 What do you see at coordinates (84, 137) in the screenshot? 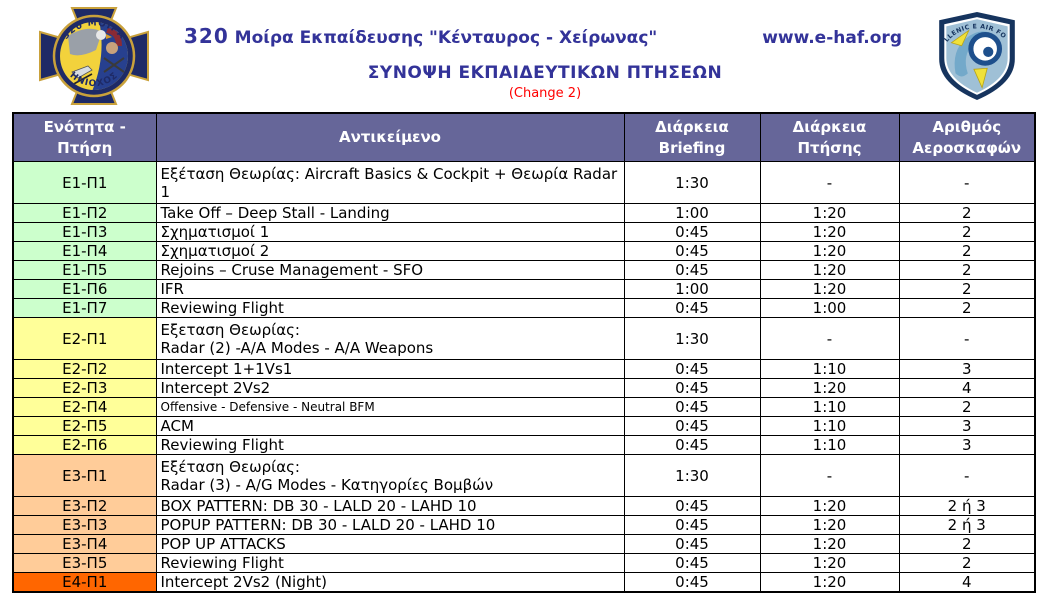
I see `col-header-section-flight: Ενότητα - Πτήση` at bounding box center [84, 137].